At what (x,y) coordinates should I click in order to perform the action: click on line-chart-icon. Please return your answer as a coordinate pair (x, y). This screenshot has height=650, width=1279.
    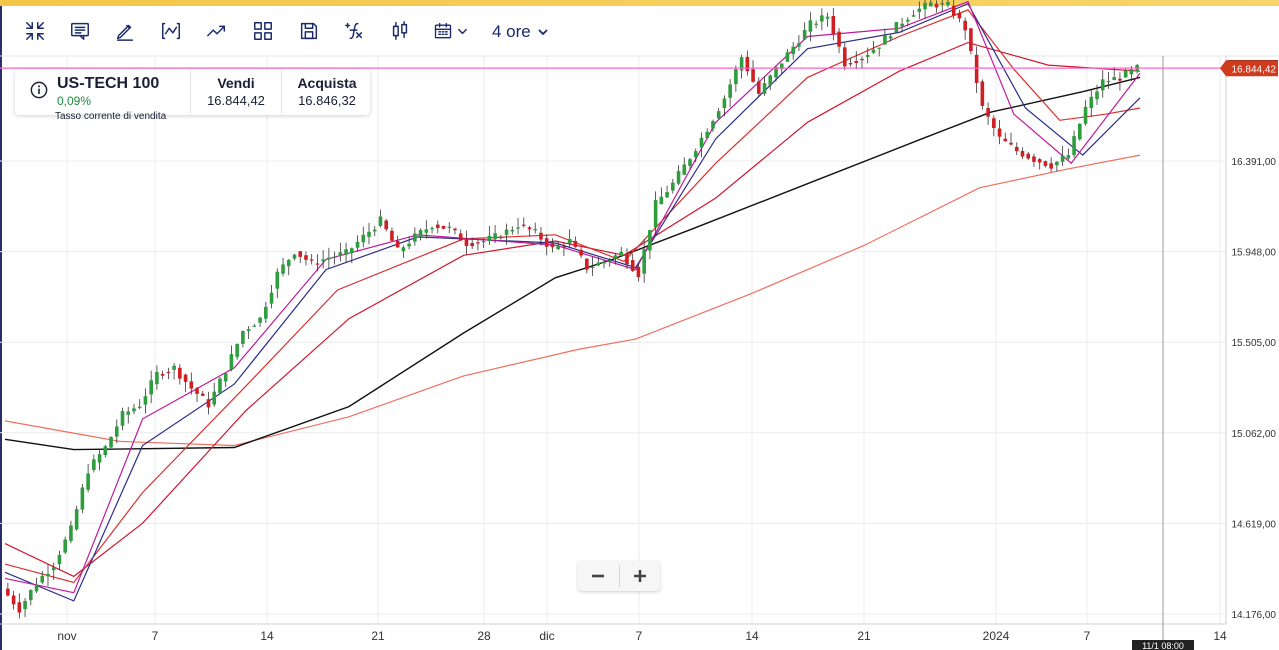
    Looking at the image, I should click on (171, 31).